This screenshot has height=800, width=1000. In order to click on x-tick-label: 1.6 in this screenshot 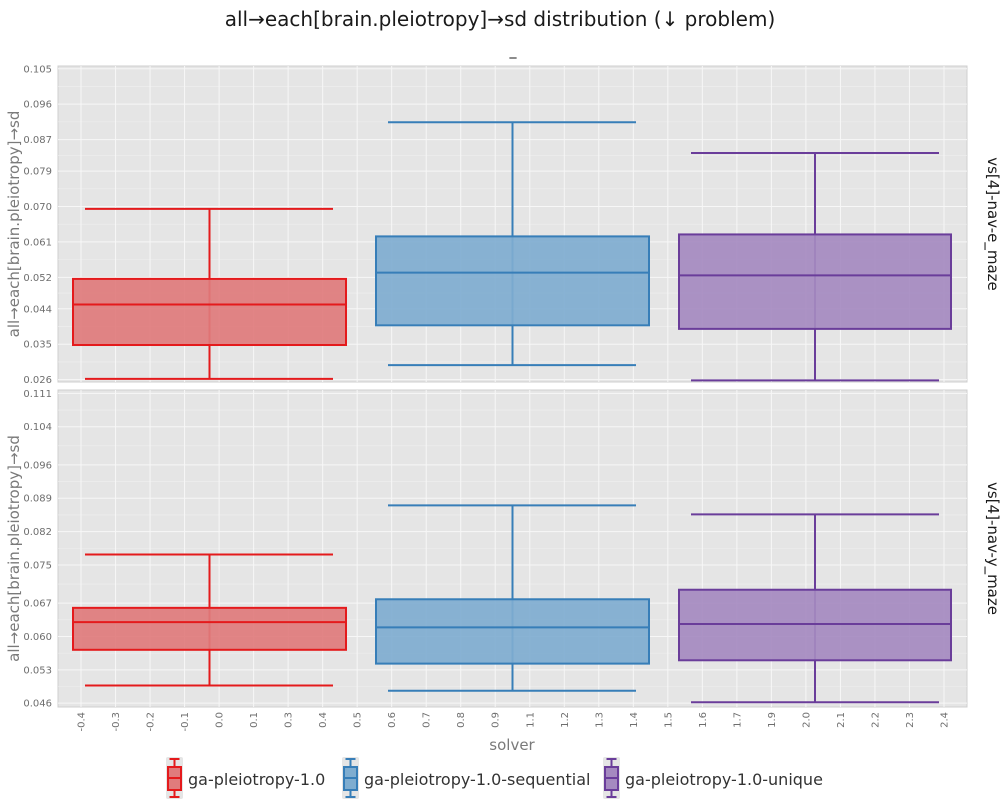, I will do `click(703, 720)`.